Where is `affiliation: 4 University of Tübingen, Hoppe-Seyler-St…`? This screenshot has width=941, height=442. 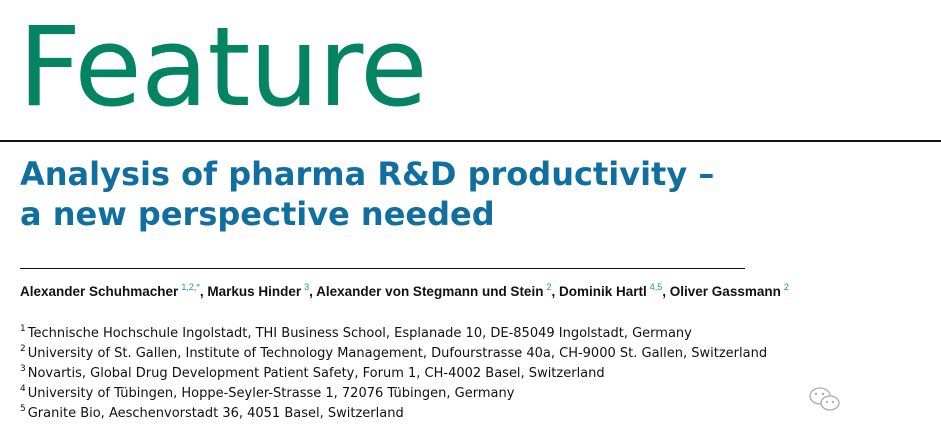
affiliation: 4 University of Tübingen, Hoppe-Seyler-St… is located at coordinates (267, 392).